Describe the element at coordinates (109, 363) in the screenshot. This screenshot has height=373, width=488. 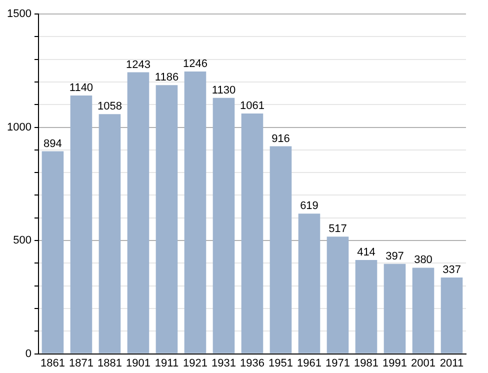
I see `x-tick-label: 1881` at that location.